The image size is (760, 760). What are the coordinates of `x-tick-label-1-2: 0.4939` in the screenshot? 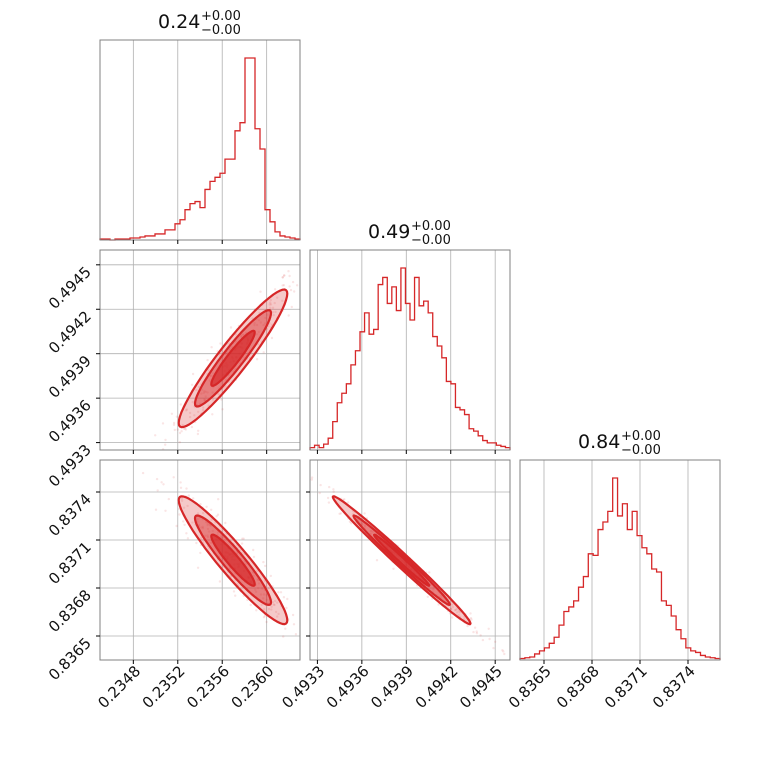 It's located at (392, 687).